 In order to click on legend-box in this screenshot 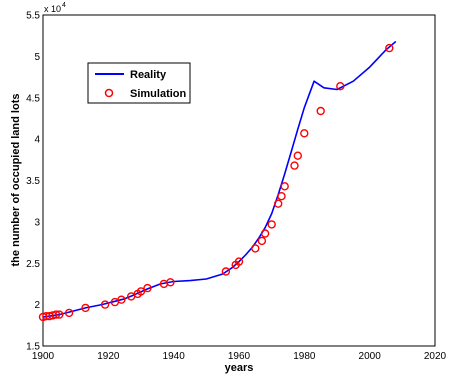, I will do `click(139, 83)`.